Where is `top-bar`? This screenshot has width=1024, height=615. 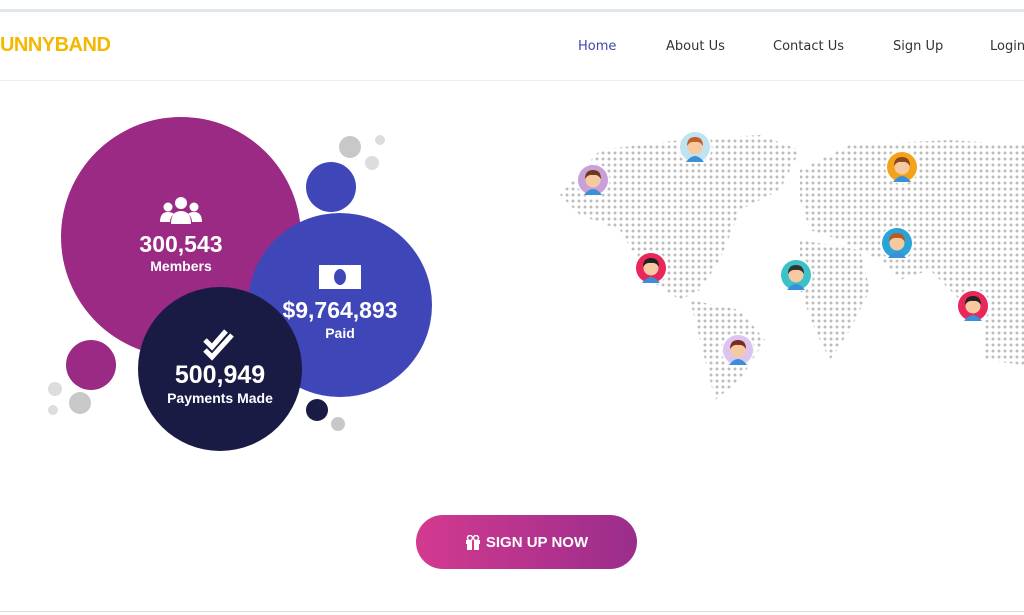
top-bar is located at coordinates (512, 10).